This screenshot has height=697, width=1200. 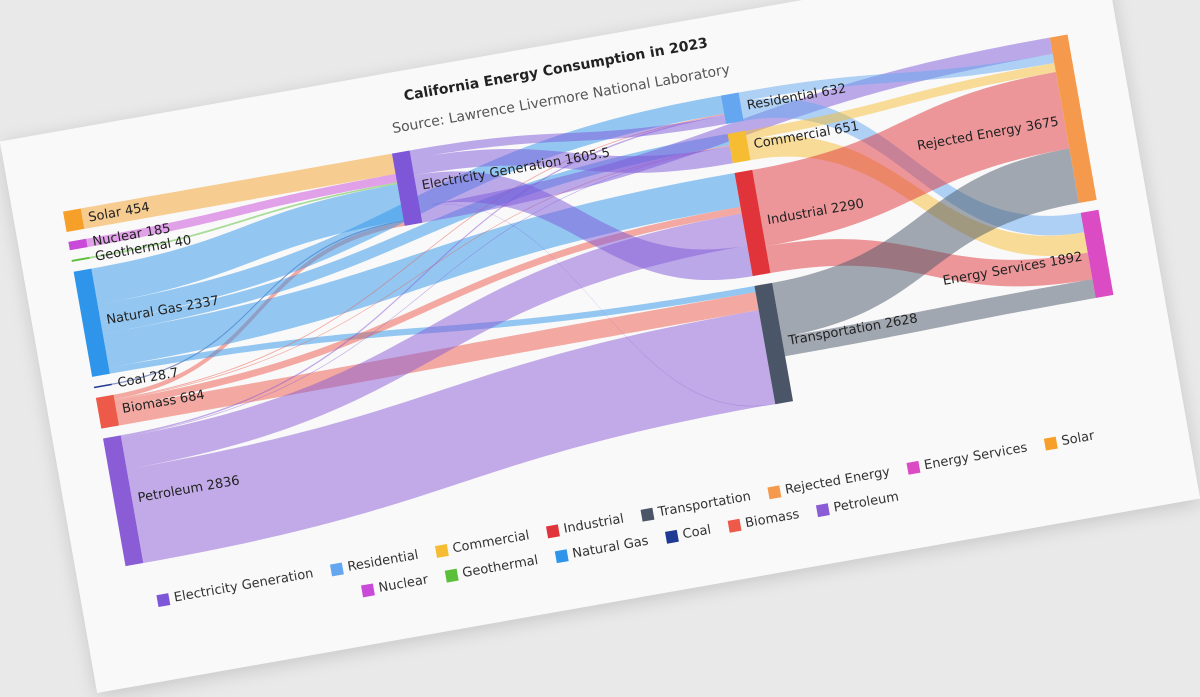 What do you see at coordinates (192, 396) in the screenshot?
I see `node-value: 684` at bounding box center [192, 396].